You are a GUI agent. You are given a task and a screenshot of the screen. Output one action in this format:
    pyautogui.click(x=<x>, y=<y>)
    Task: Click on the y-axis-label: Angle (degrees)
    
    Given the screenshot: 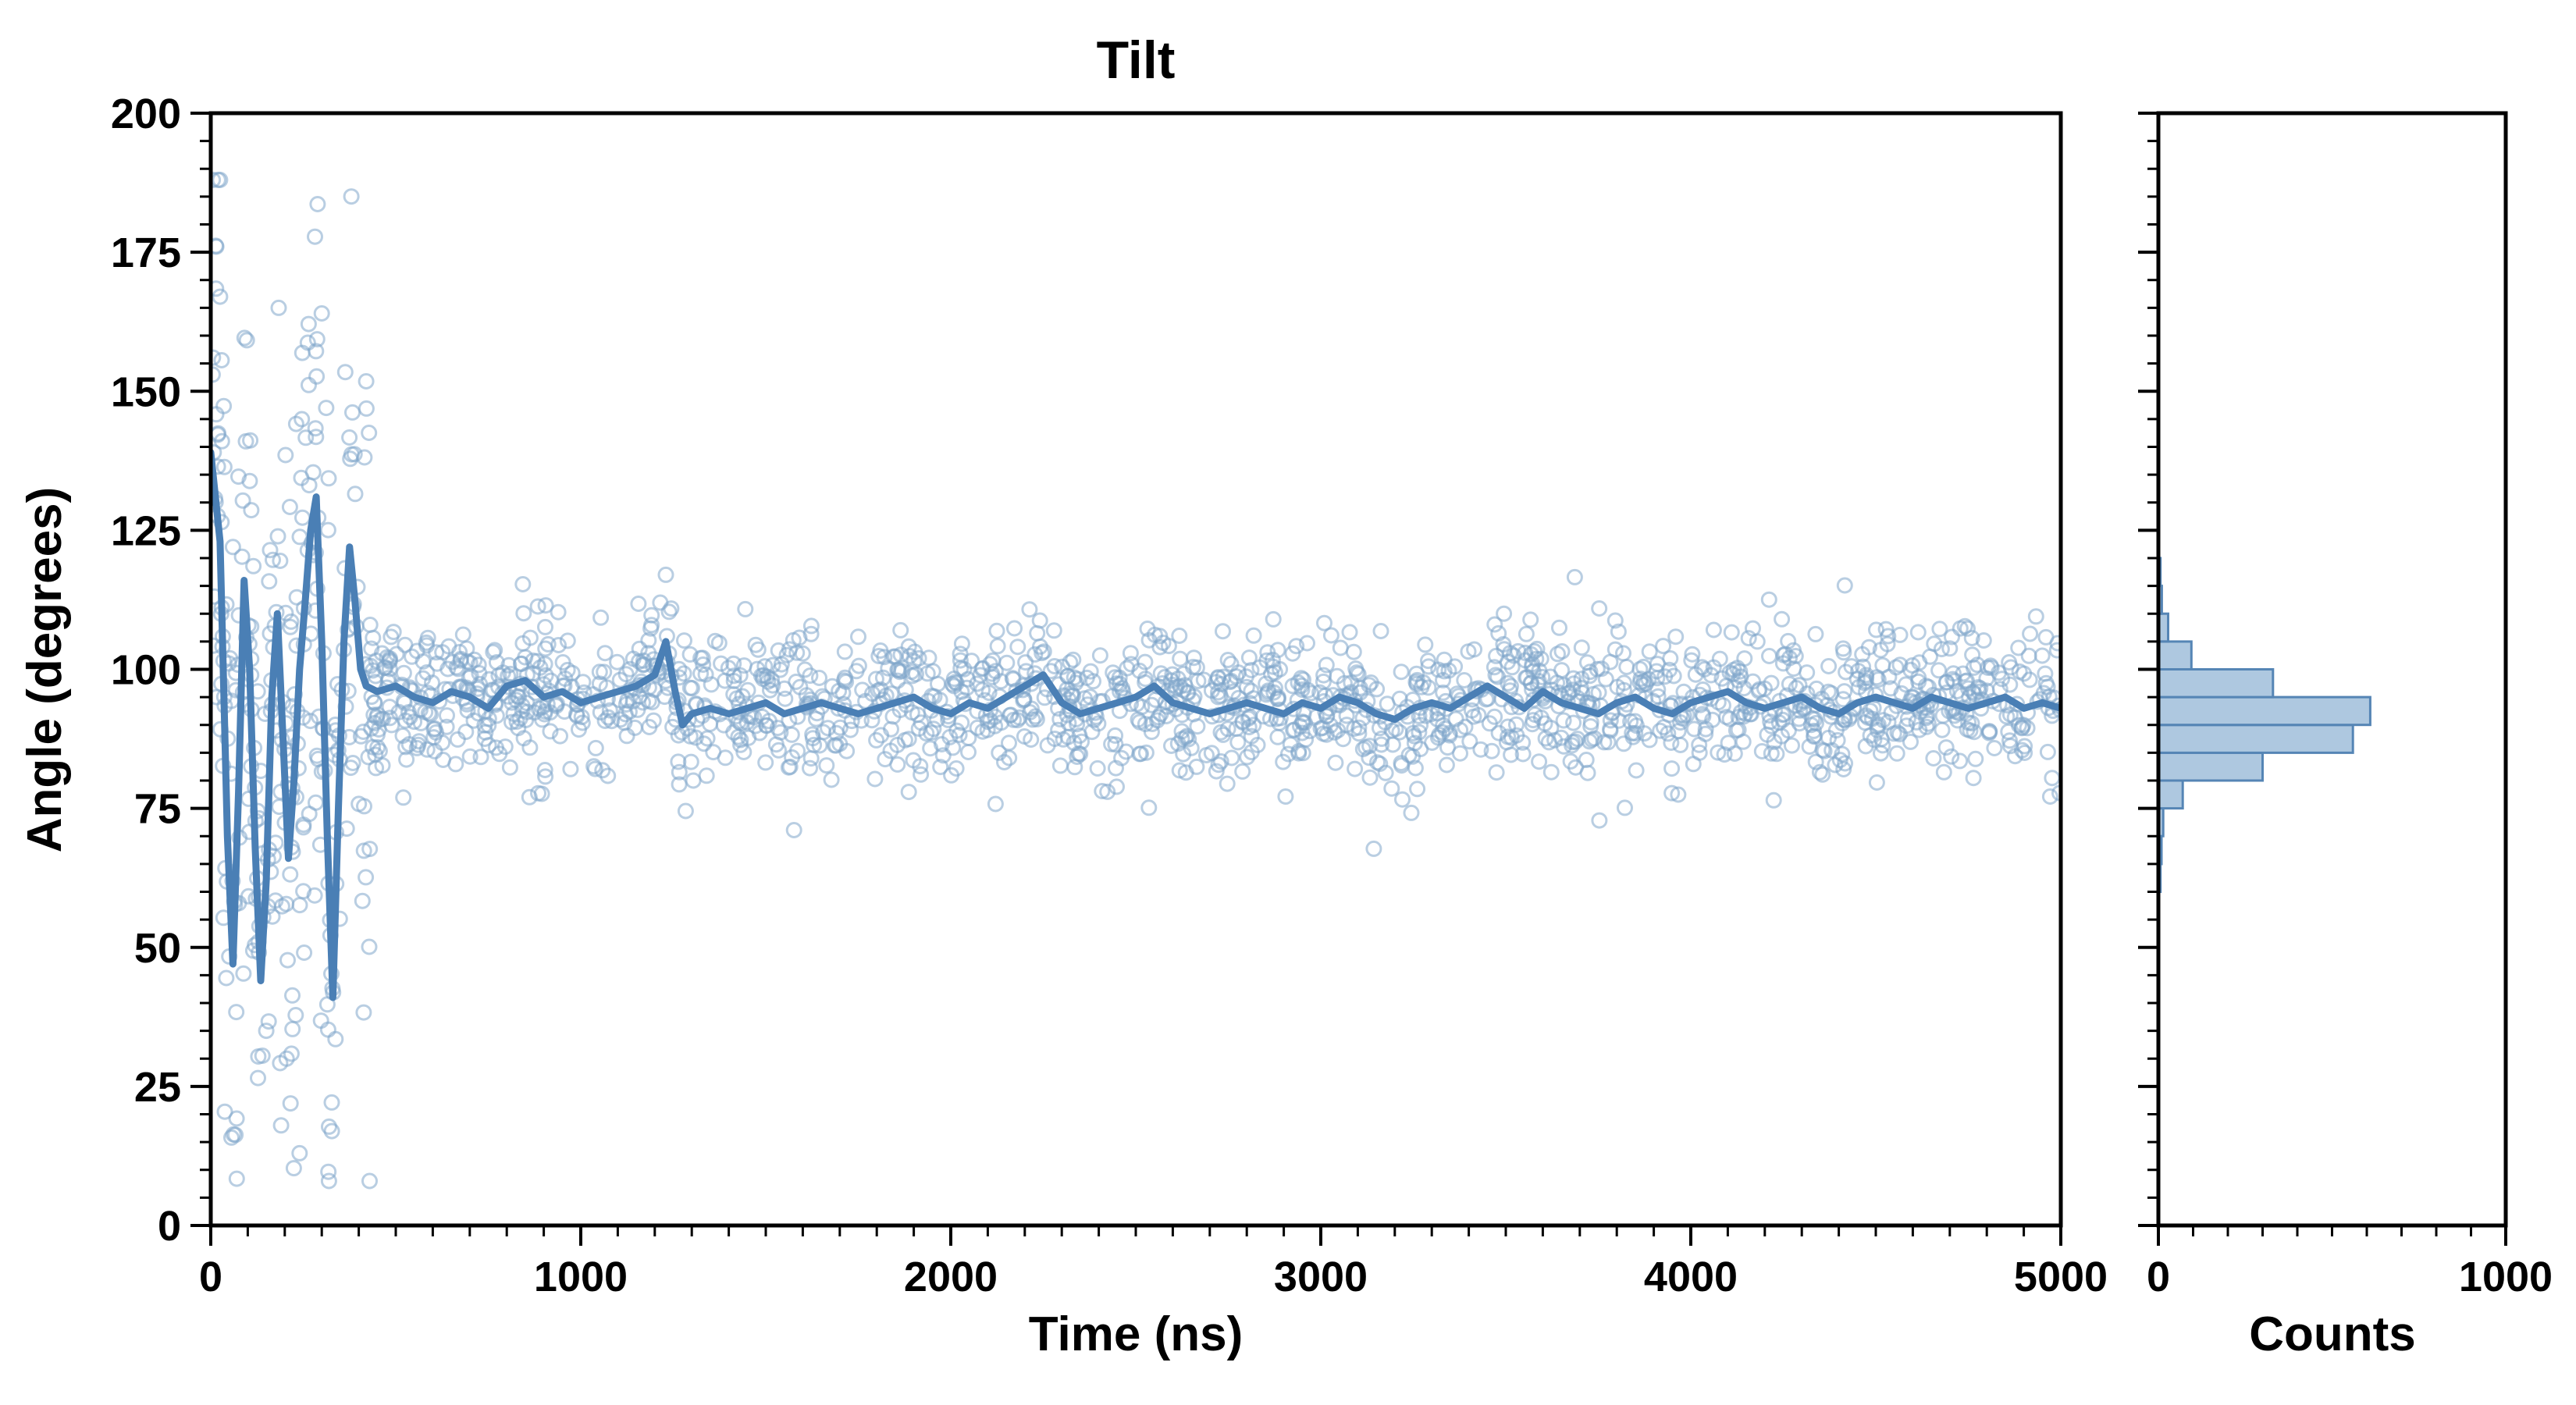 What is the action you would take?
    pyautogui.click(x=45, y=670)
    